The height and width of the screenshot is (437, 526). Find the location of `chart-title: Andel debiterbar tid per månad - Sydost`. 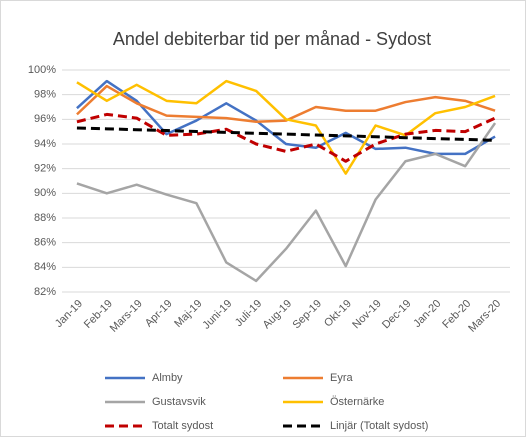

chart-title: Andel debiterbar tid per månad - Sydost is located at coordinates (272, 39).